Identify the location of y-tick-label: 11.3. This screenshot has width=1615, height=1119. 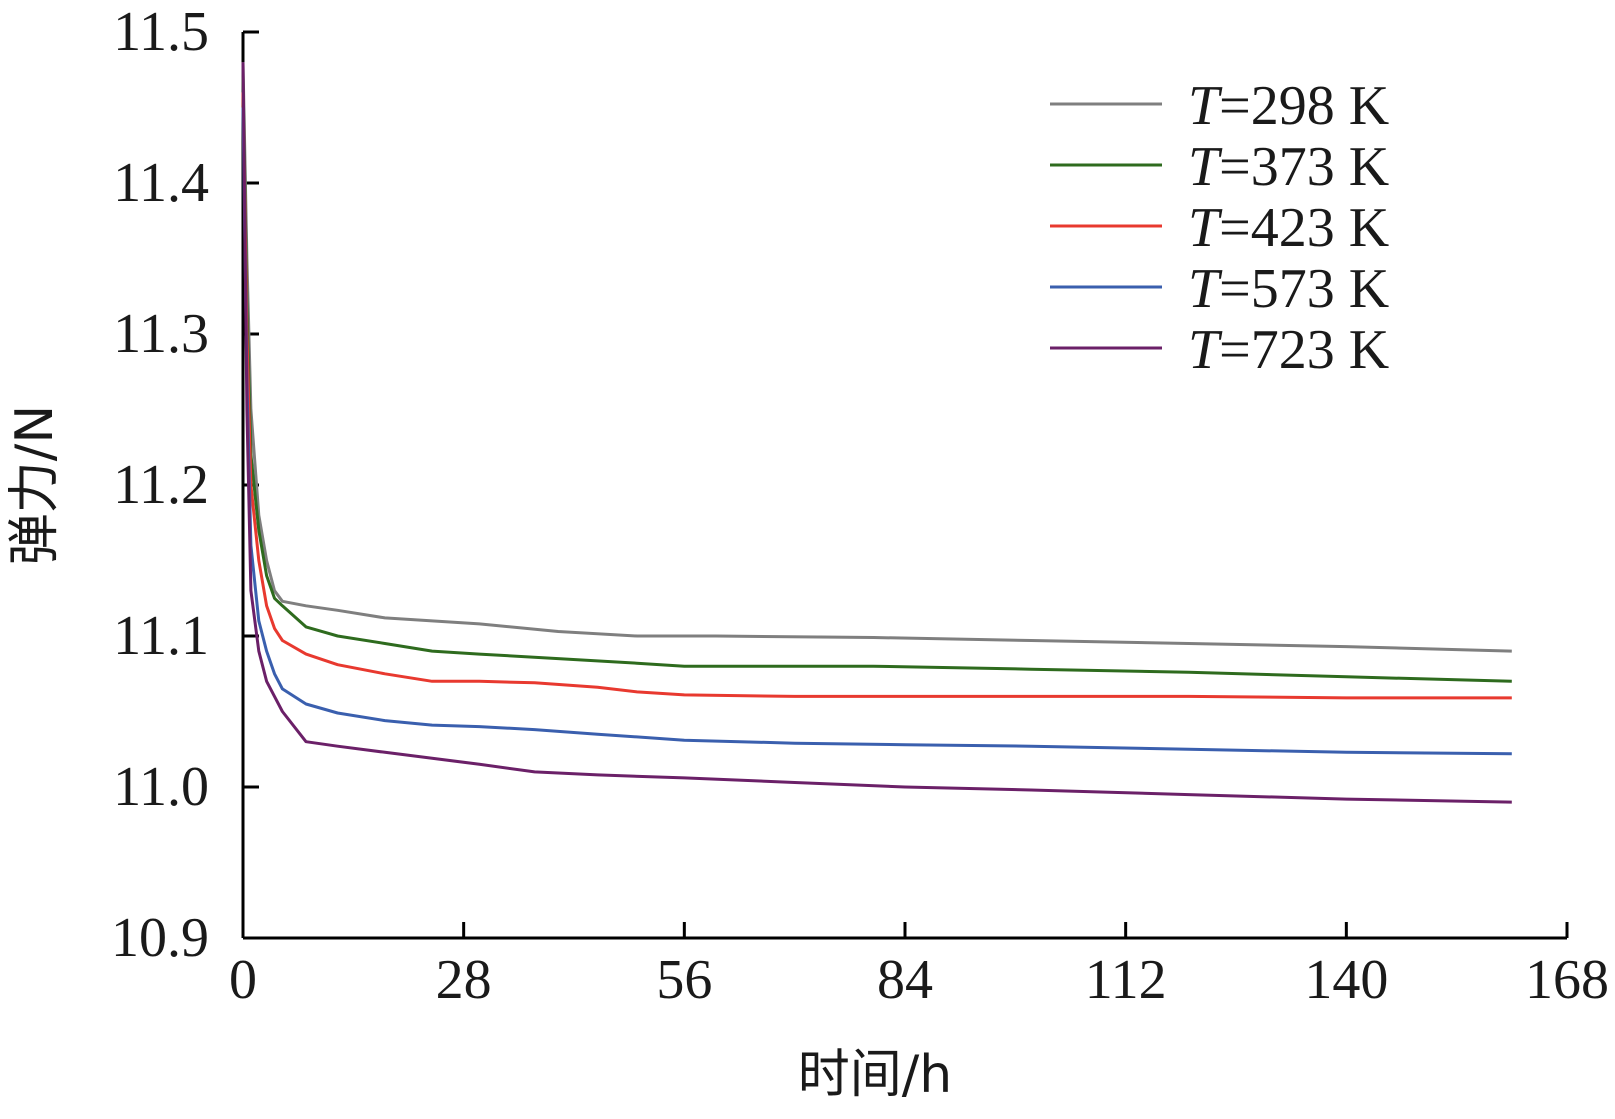
(161, 334).